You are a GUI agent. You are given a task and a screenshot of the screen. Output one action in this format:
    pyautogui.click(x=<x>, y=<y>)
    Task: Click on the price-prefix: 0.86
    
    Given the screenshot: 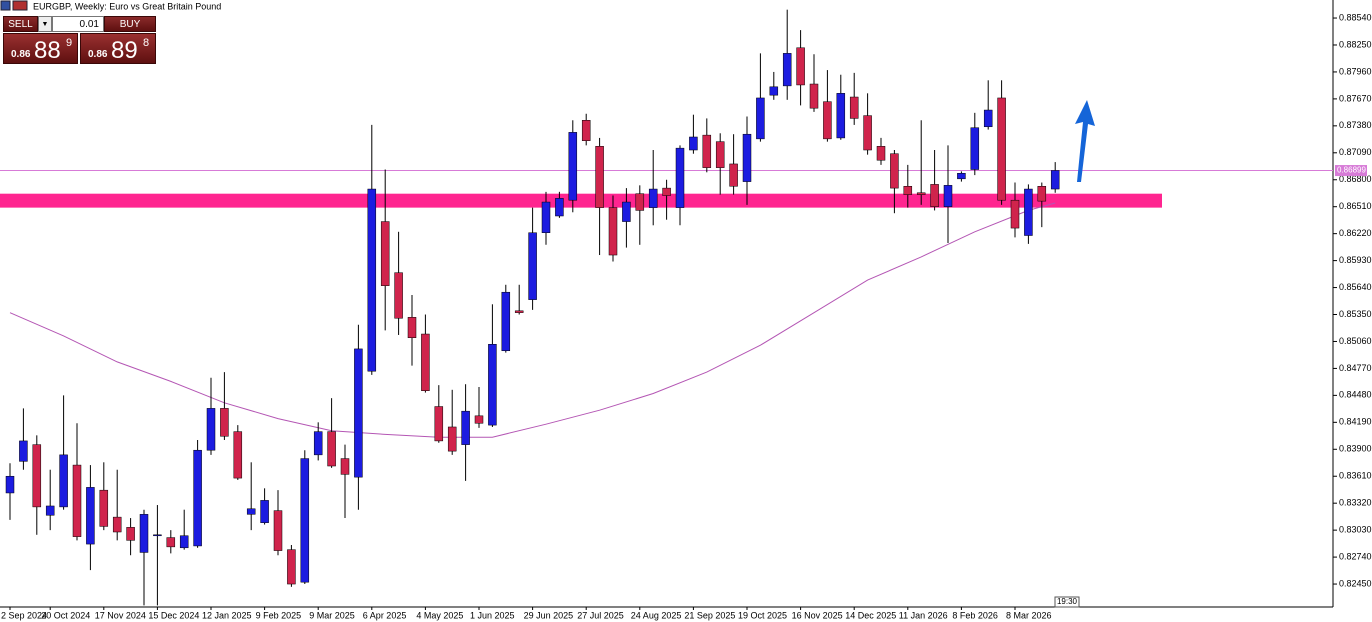 What is the action you would take?
    pyautogui.click(x=21, y=54)
    